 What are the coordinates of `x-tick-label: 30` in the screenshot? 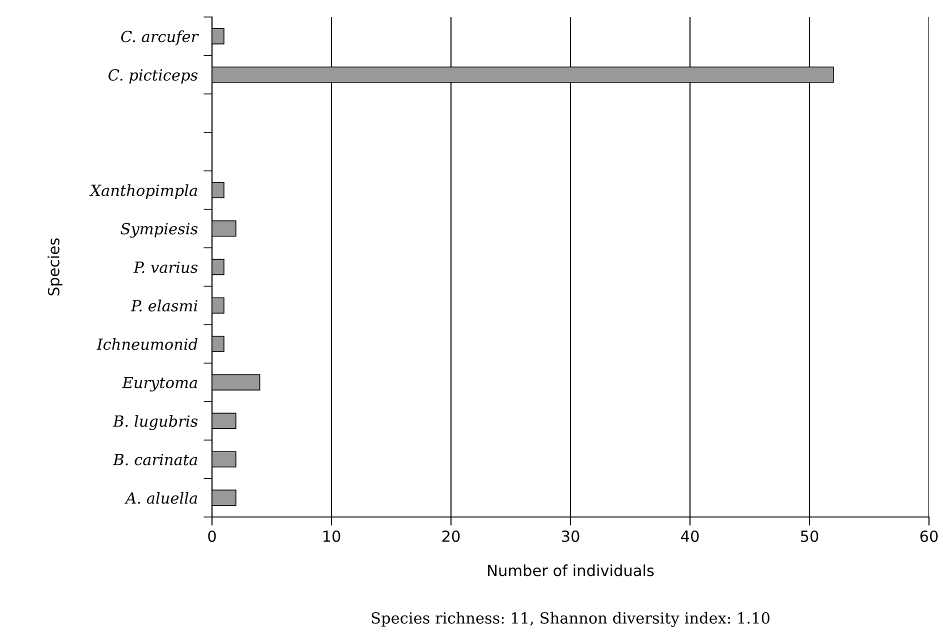 It's located at (571, 536).